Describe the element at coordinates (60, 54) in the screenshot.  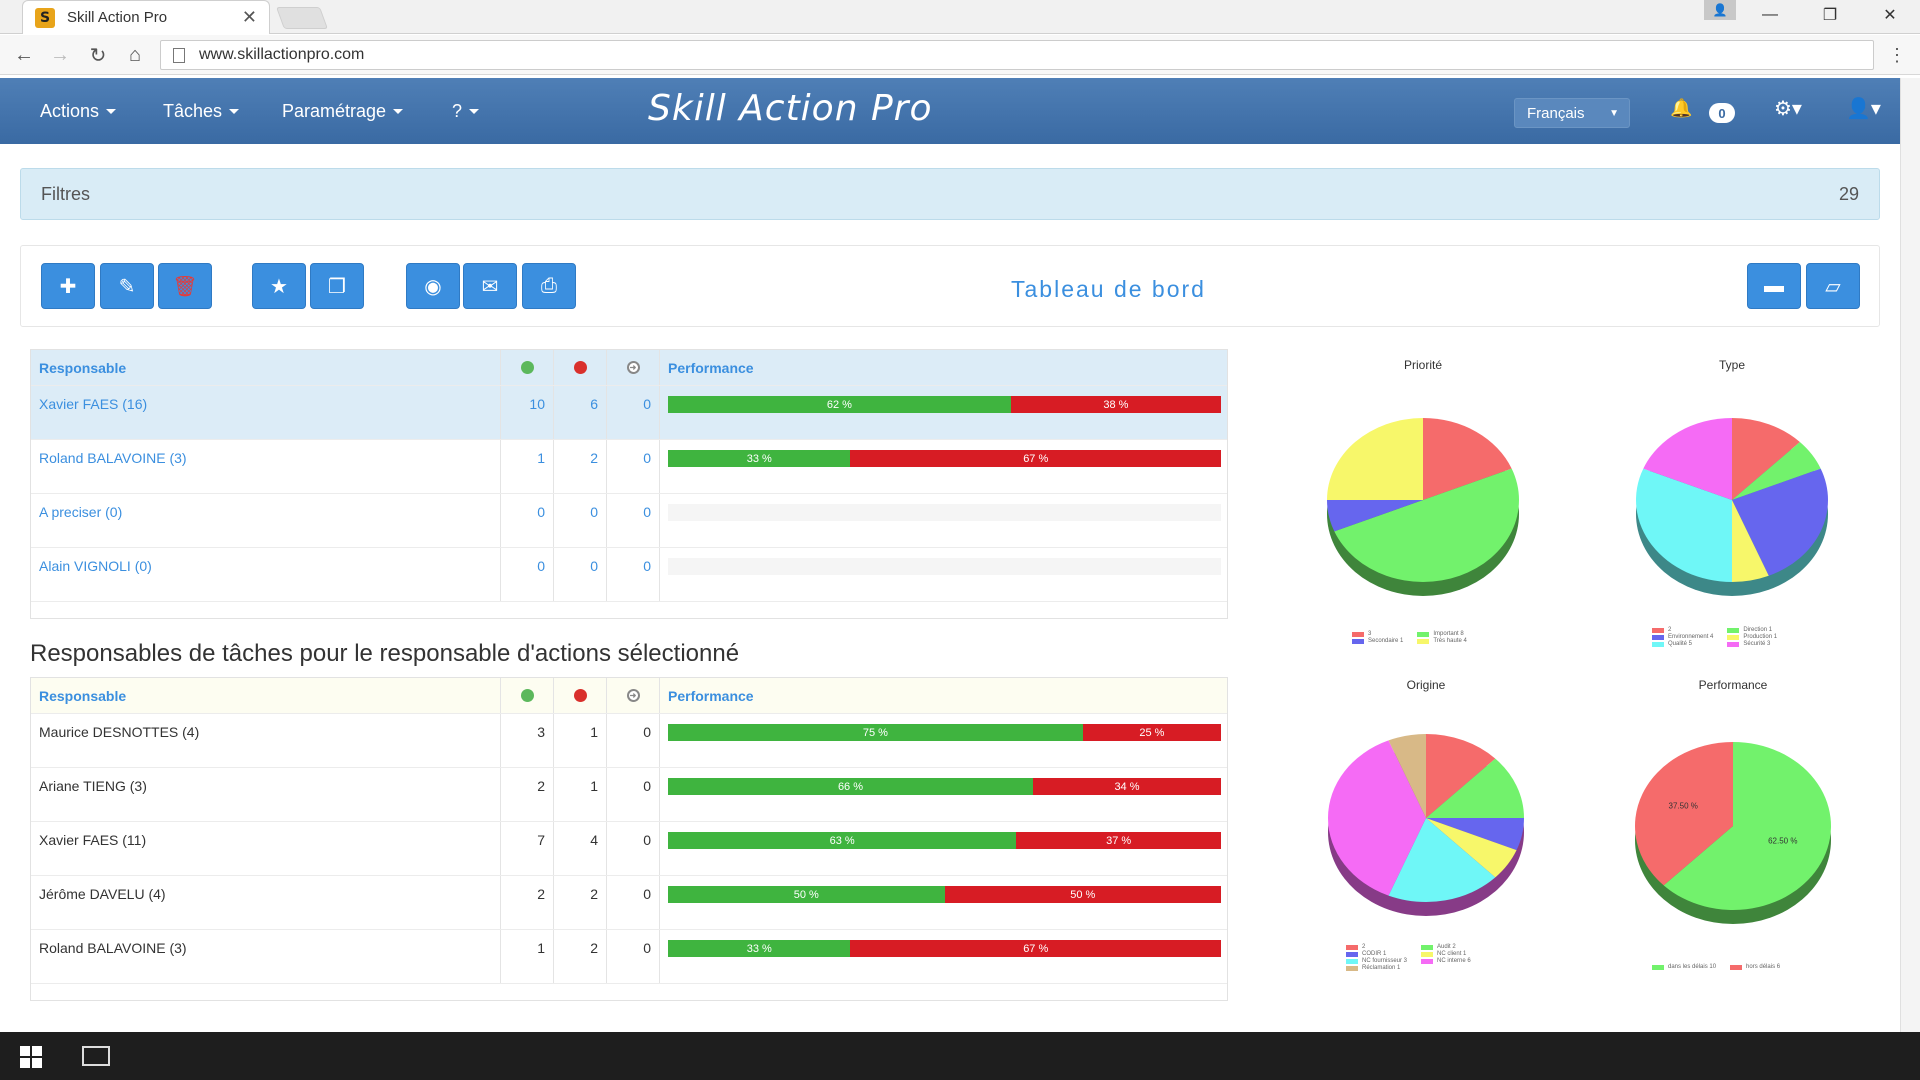
I see `forward-icon: →` at that location.